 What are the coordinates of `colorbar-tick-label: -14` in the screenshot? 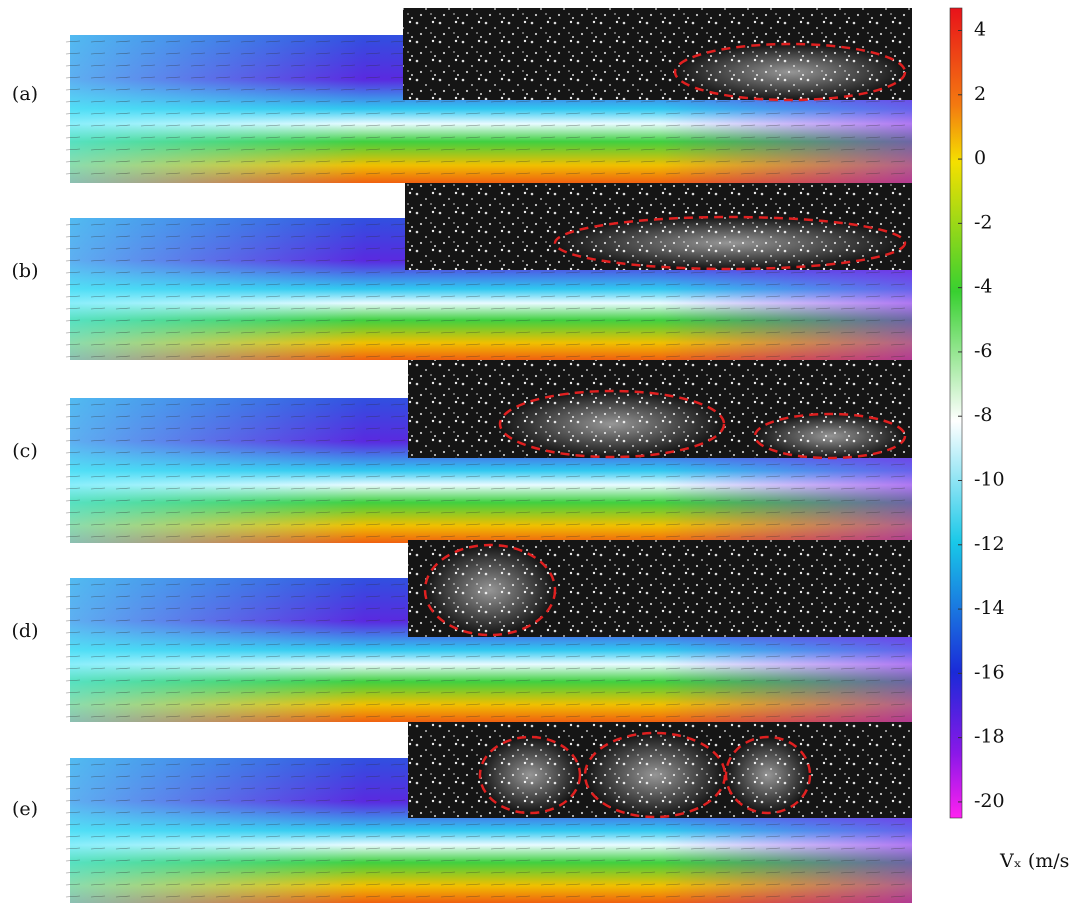 It's located at (989, 608).